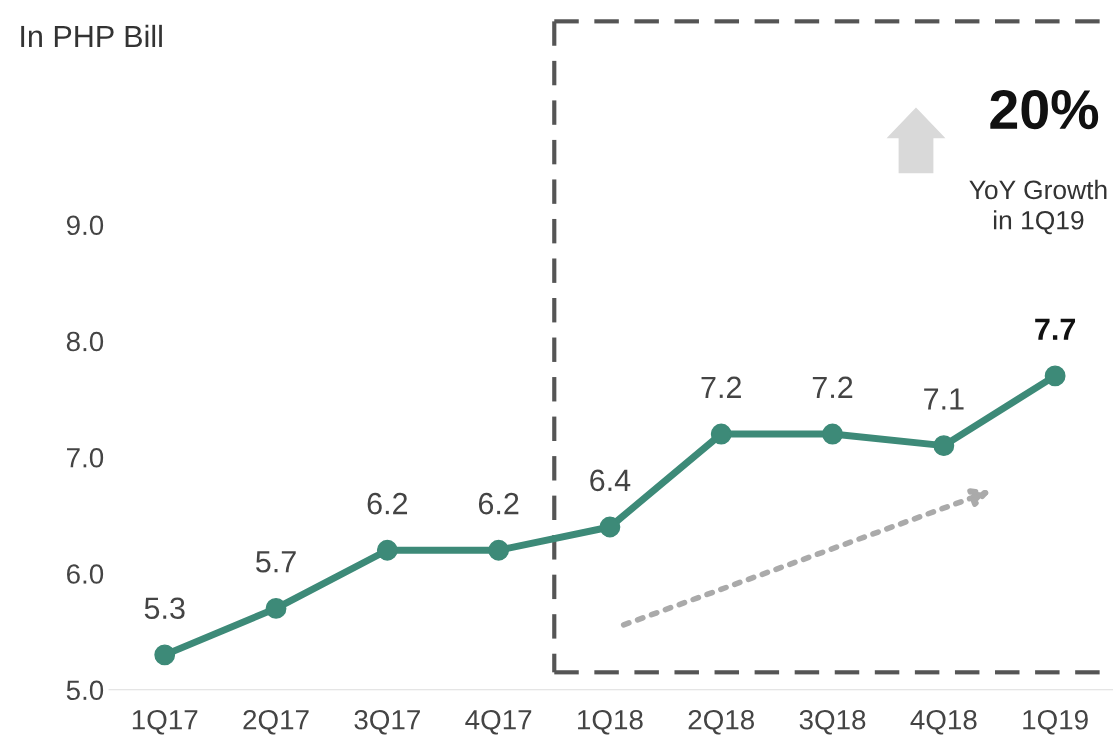  I want to click on x-tick-label: 1Q17, so click(165, 722).